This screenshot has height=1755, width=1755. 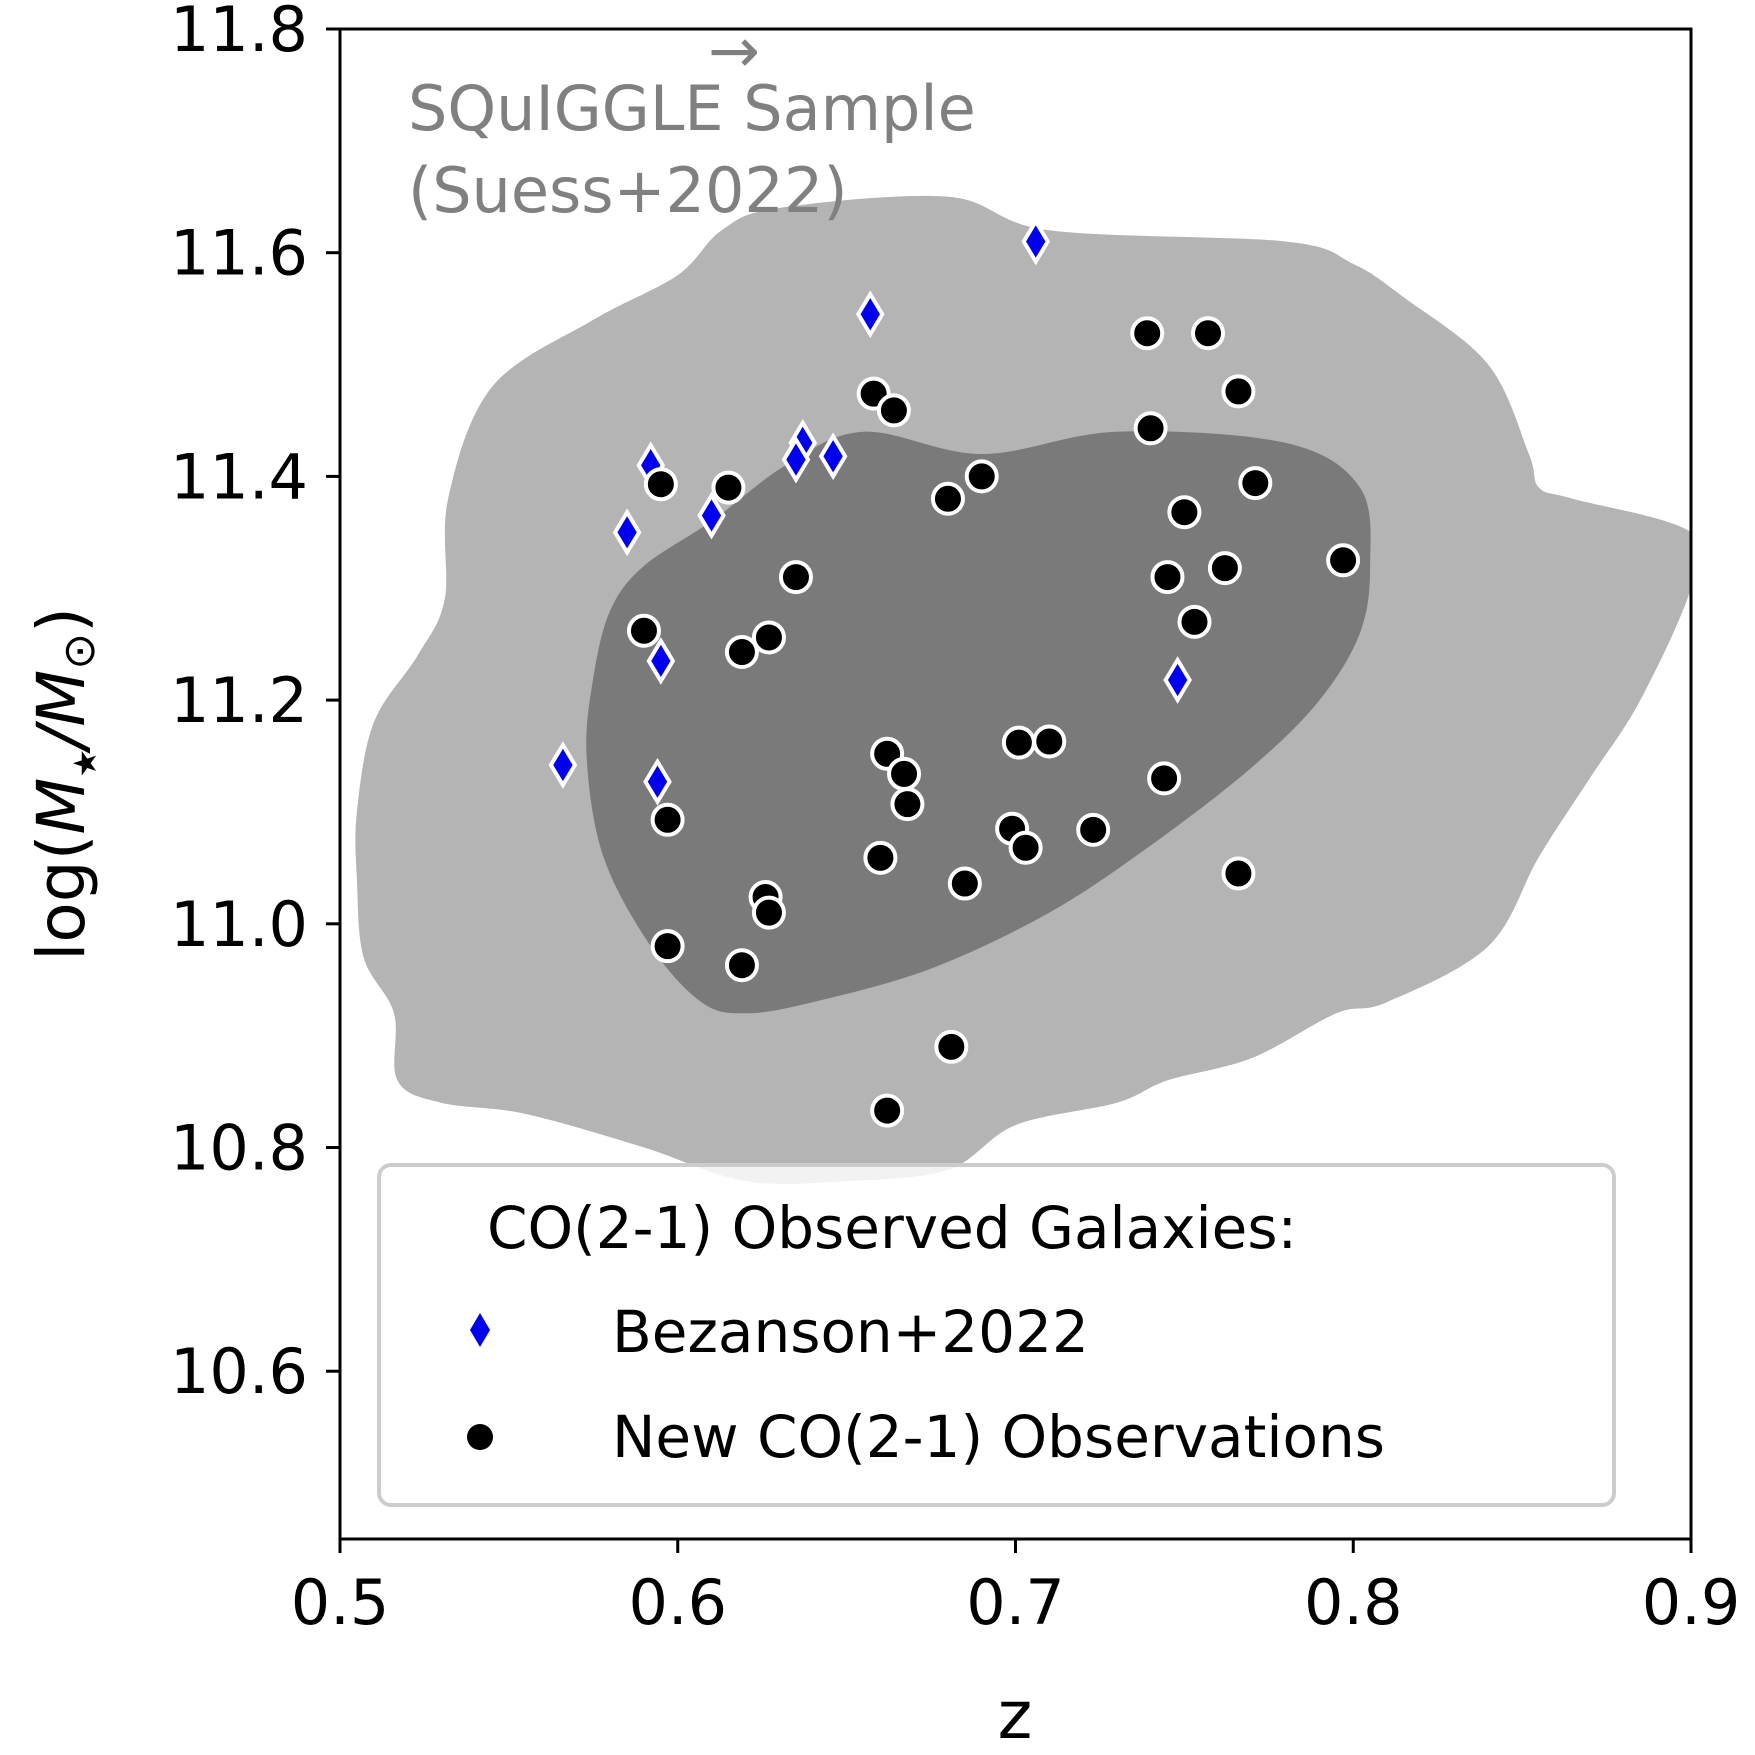 What do you see at coordinates (1015, 1715) in the screenshot?
I see `x-axis-title: z` at bounding box center [1015, 1715].